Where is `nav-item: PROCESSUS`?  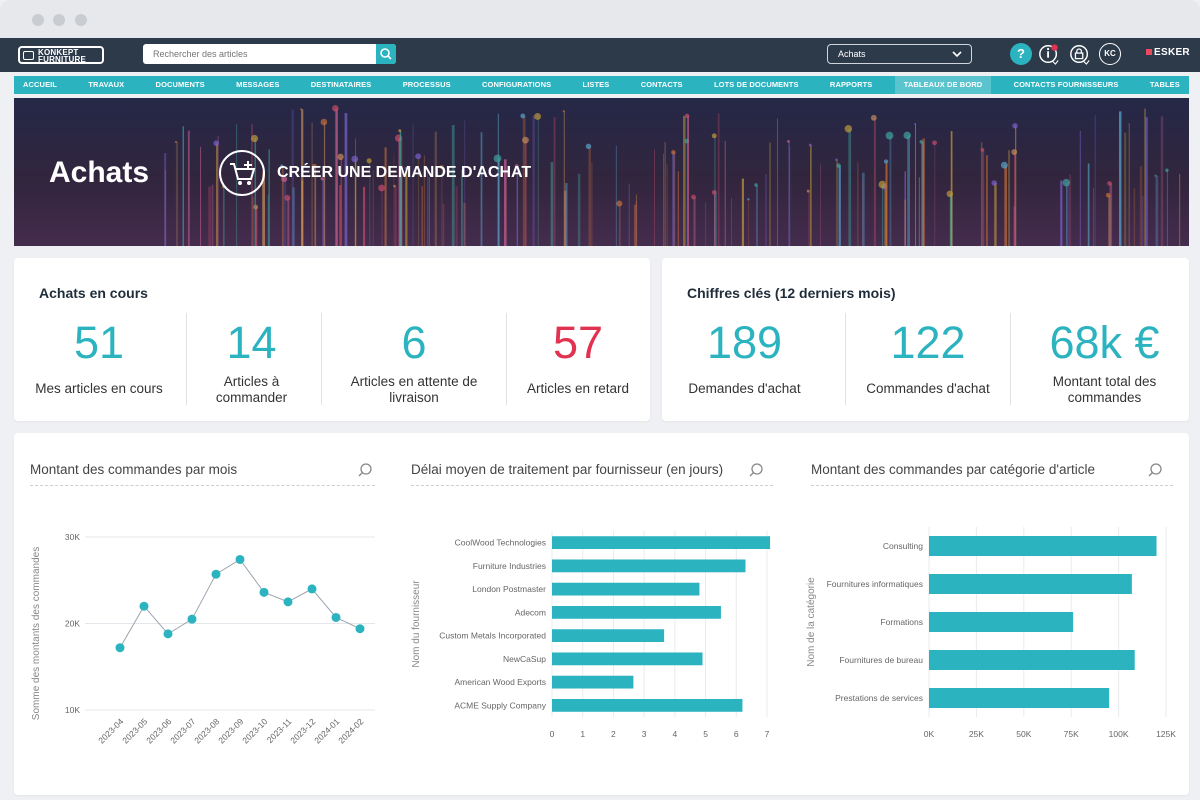
nav-item: PROCESSUS is located at coordinates (426, 84).